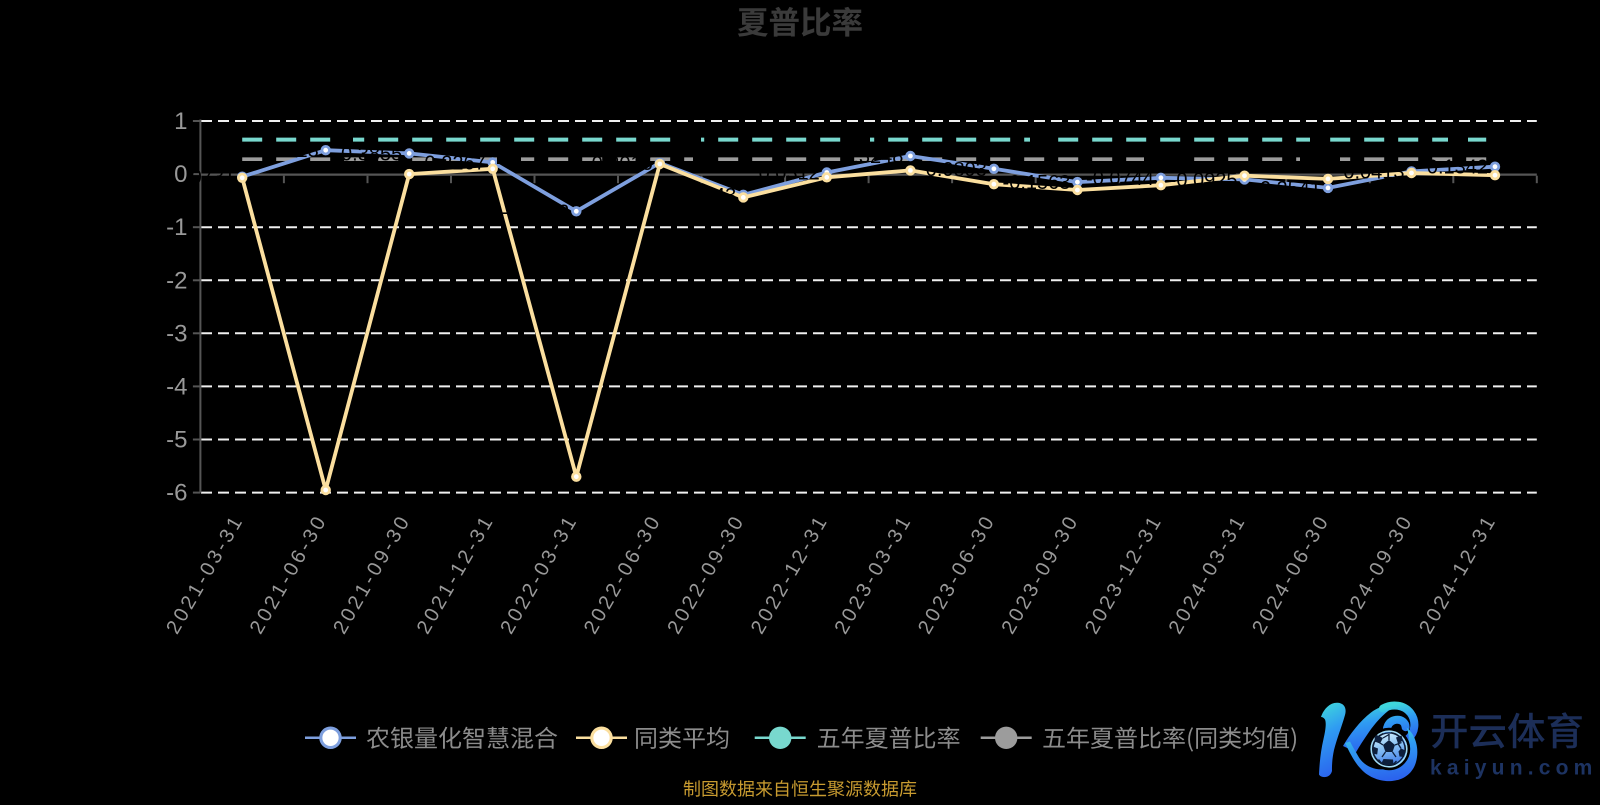  What do you see at coordinates (176, 280) in the screenshot?
I see `svg-text: -2` at bounding box center [176, 280].